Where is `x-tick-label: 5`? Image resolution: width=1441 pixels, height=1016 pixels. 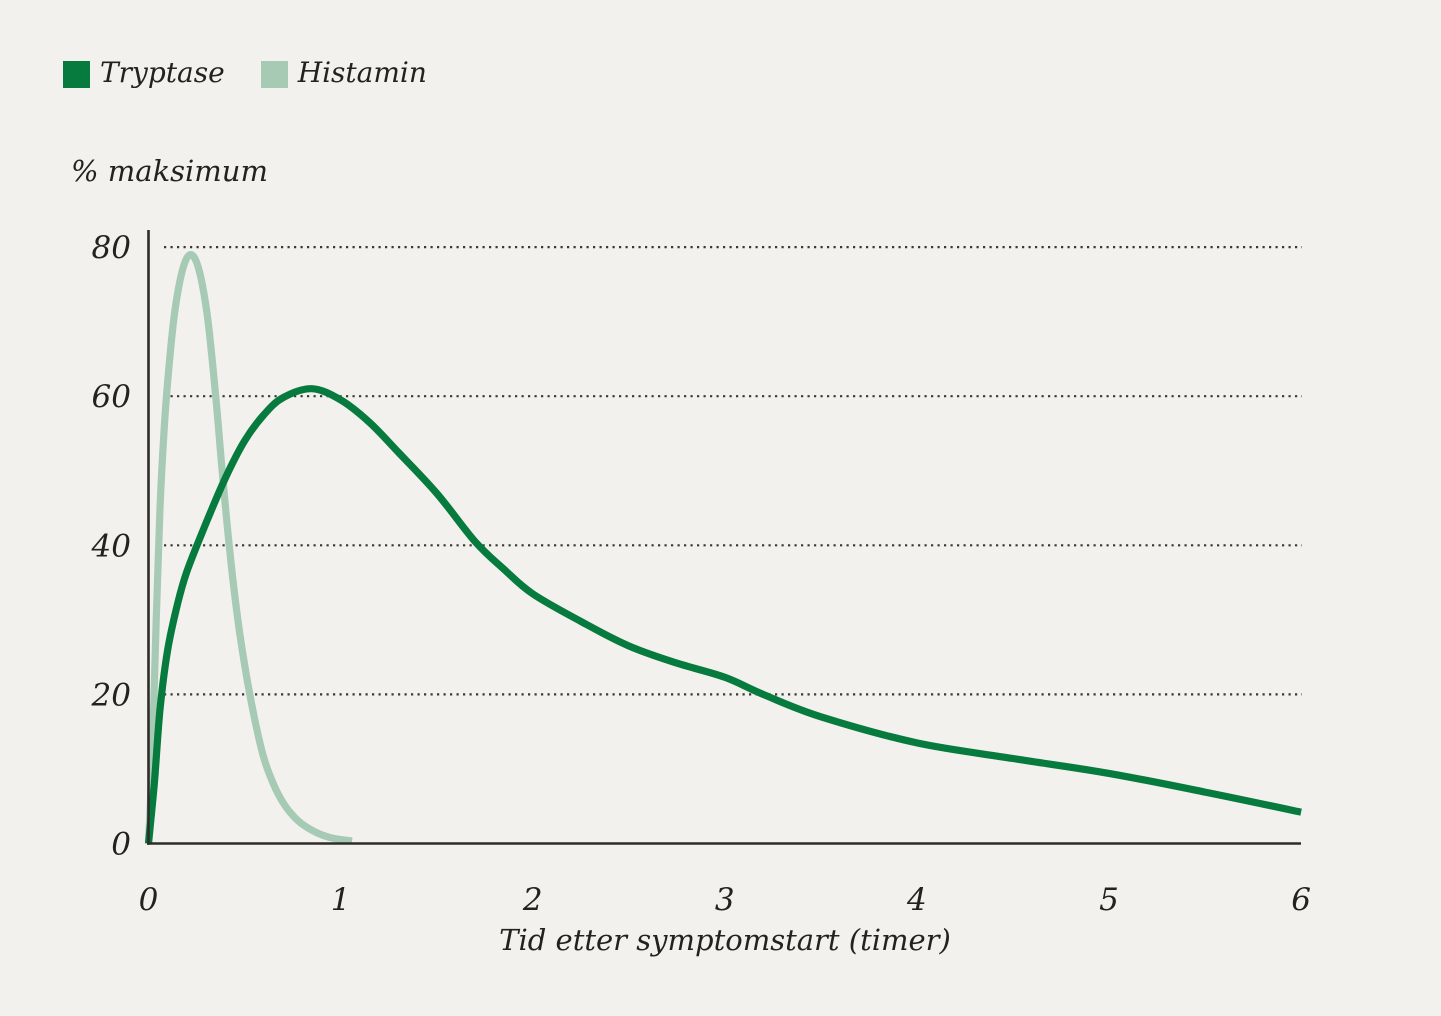
x-tick-label: 5 is located at coordinates (1109, 900).